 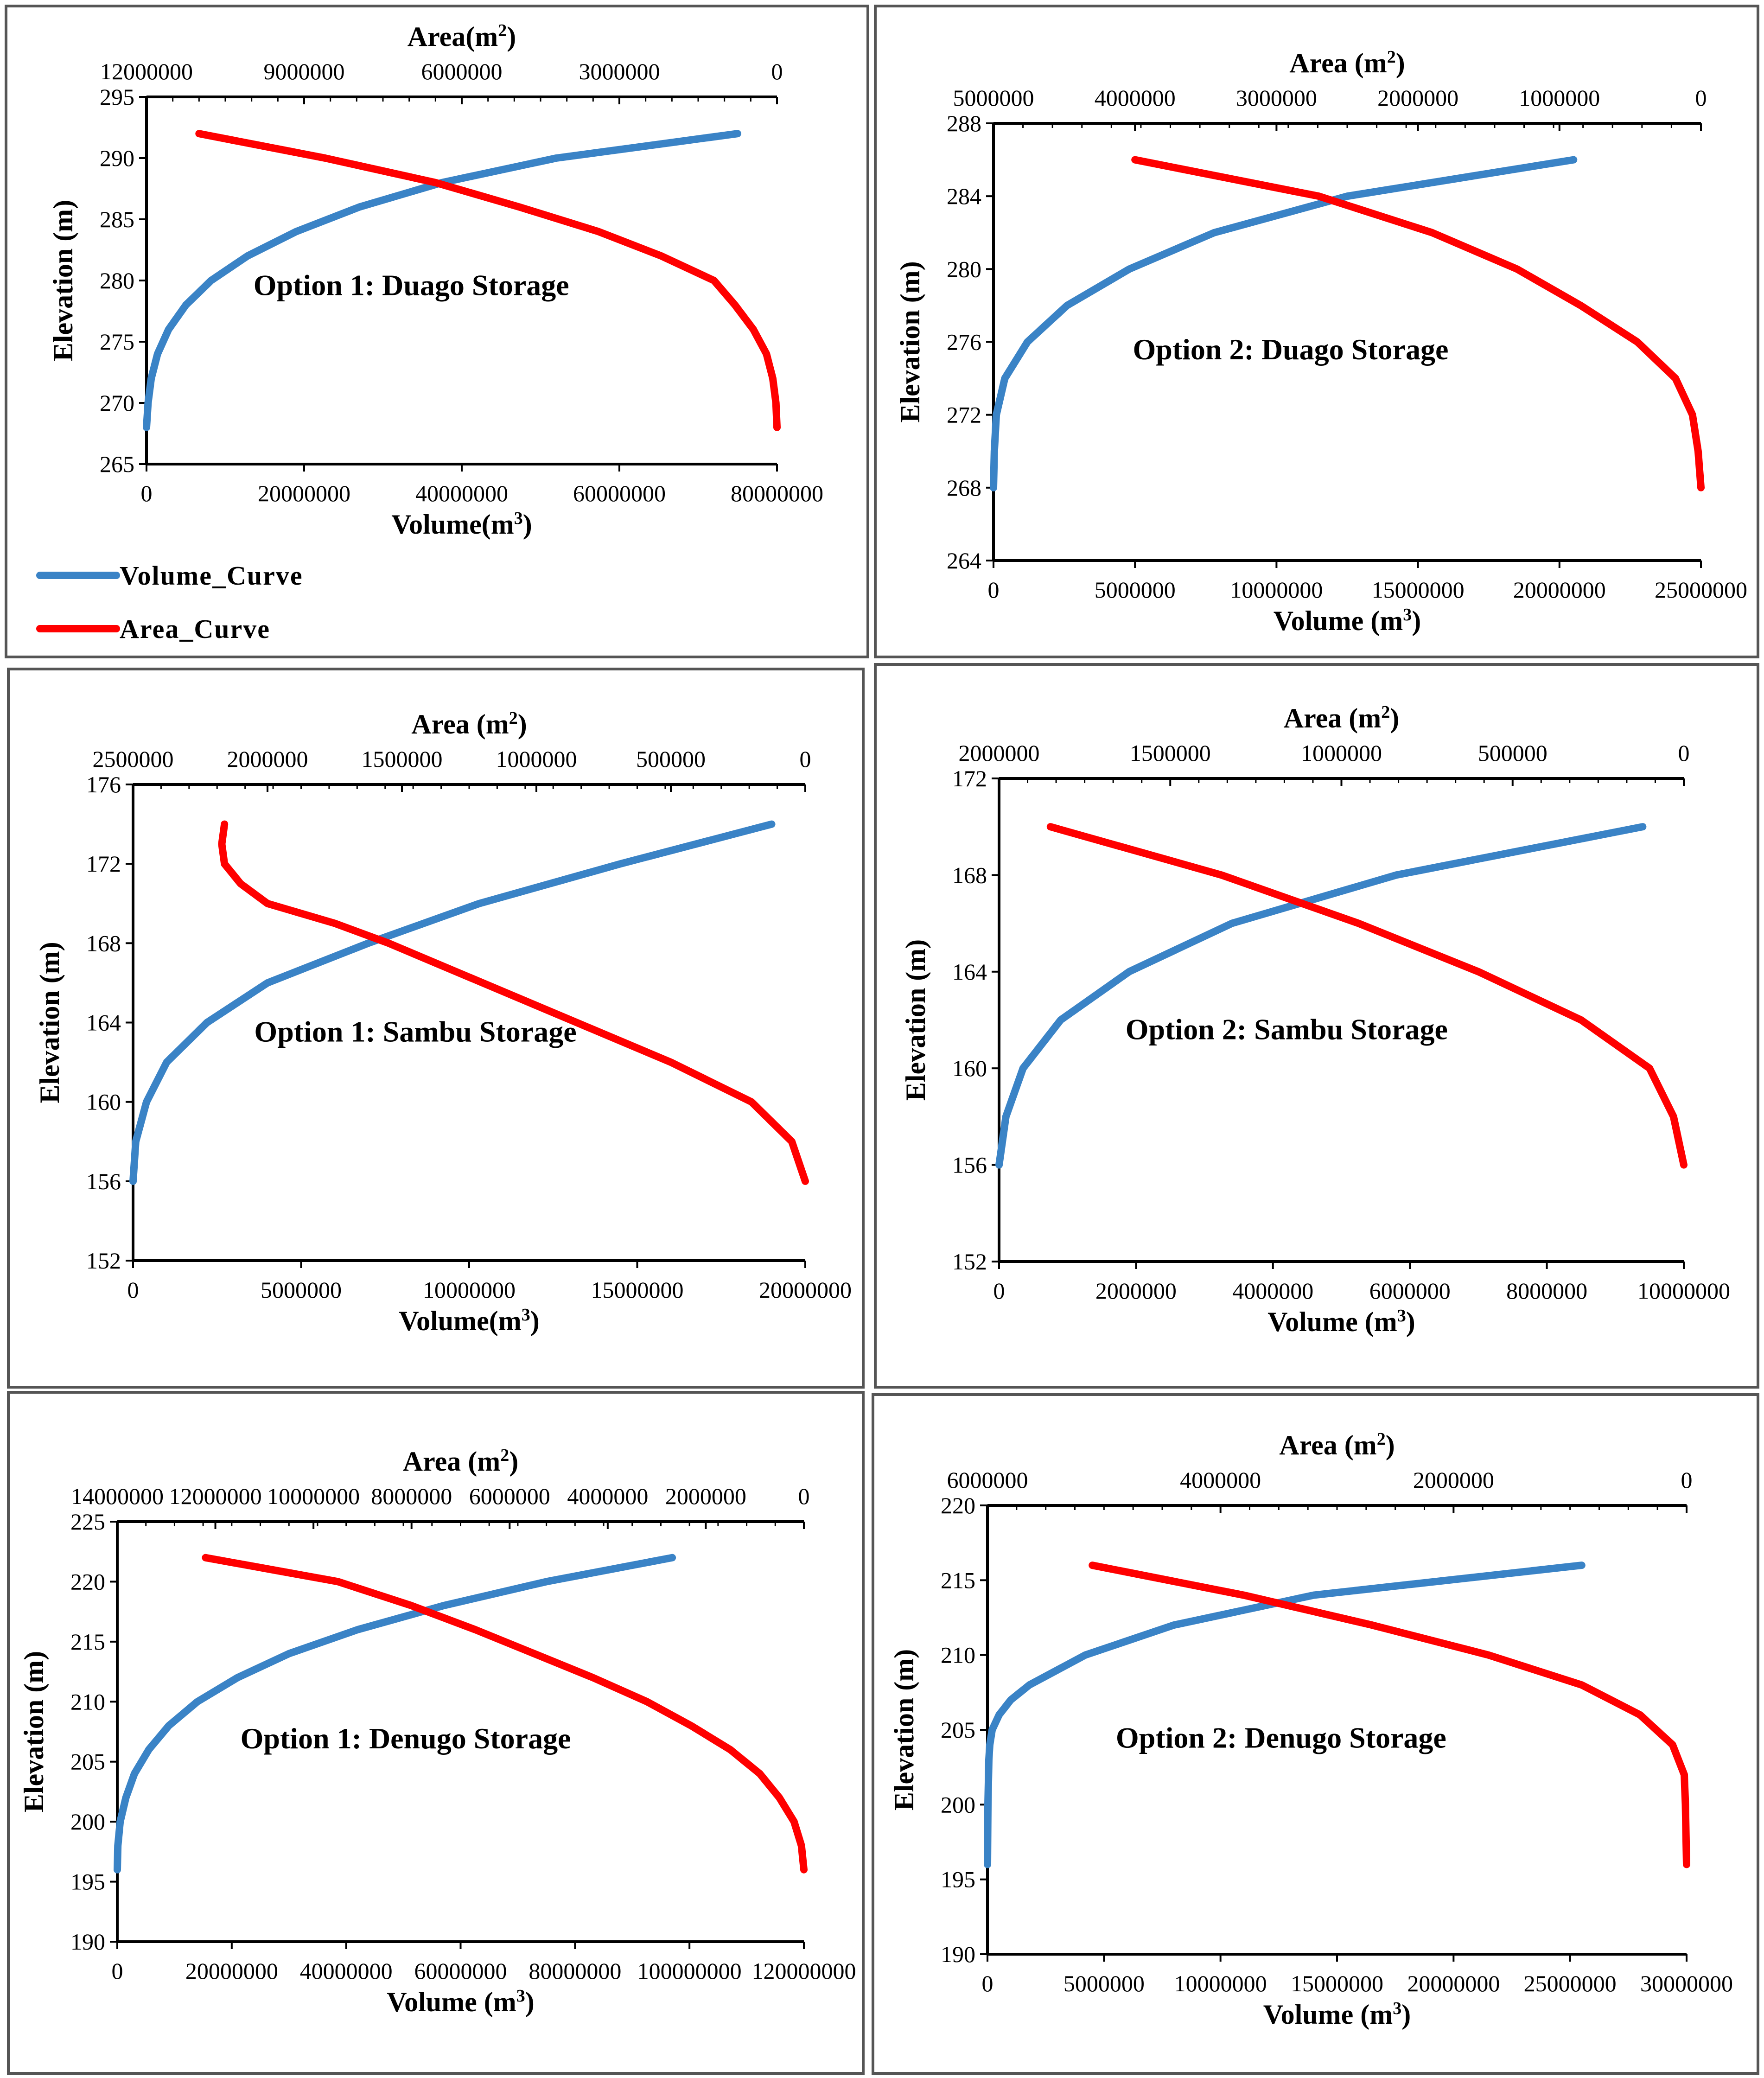 I want to click on x-tick-label: 2000000, so click(x=1136, y=1291).